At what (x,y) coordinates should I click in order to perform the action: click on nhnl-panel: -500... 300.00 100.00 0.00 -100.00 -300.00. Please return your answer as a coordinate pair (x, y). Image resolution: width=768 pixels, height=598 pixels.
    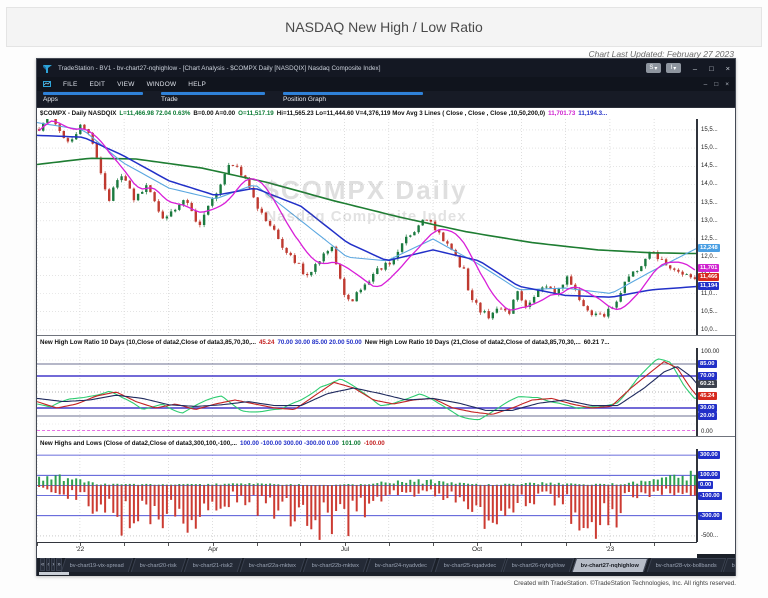
    Looking at the image, I should click on (386, 495).